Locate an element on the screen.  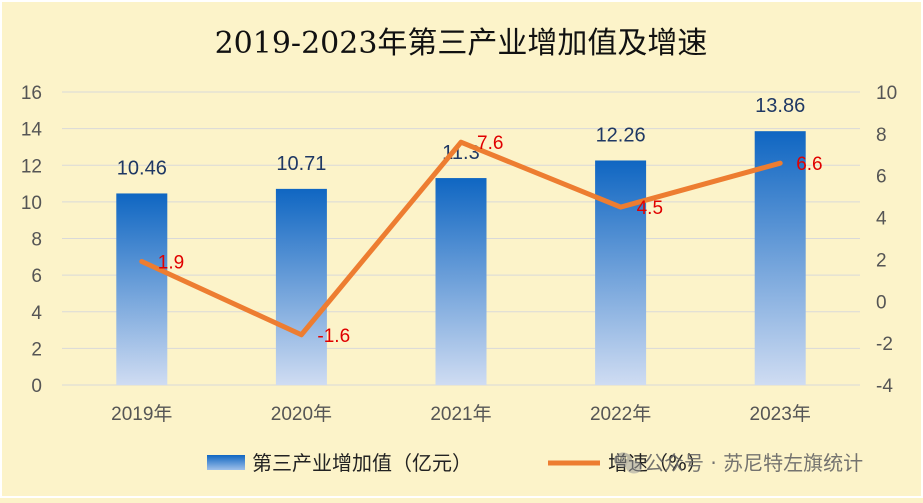
line-data-label: 4.5 is located at coordinates (650, 208).